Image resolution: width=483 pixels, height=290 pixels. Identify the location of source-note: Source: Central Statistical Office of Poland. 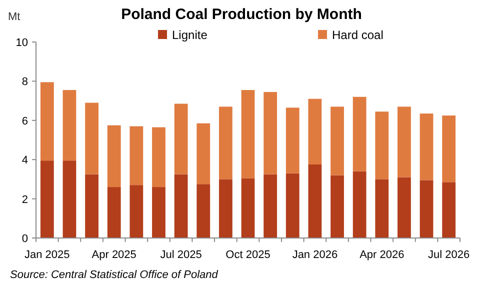
(114, 275).